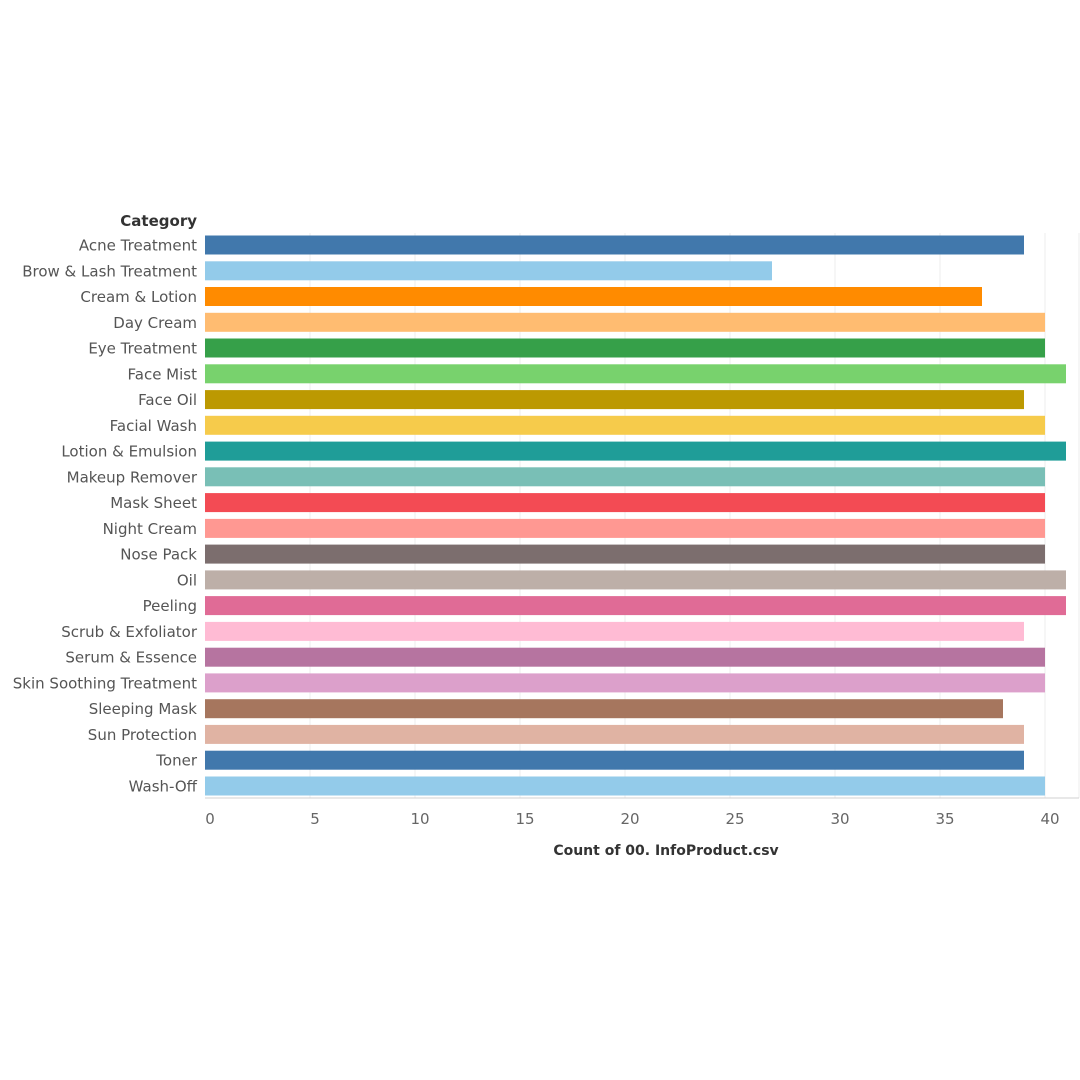 This screenshot has height=1080, width=1080. What do you see at coordinates (158, 221) in the screenshot?
I see `row-header: Category` at bounding box center [158, 221].